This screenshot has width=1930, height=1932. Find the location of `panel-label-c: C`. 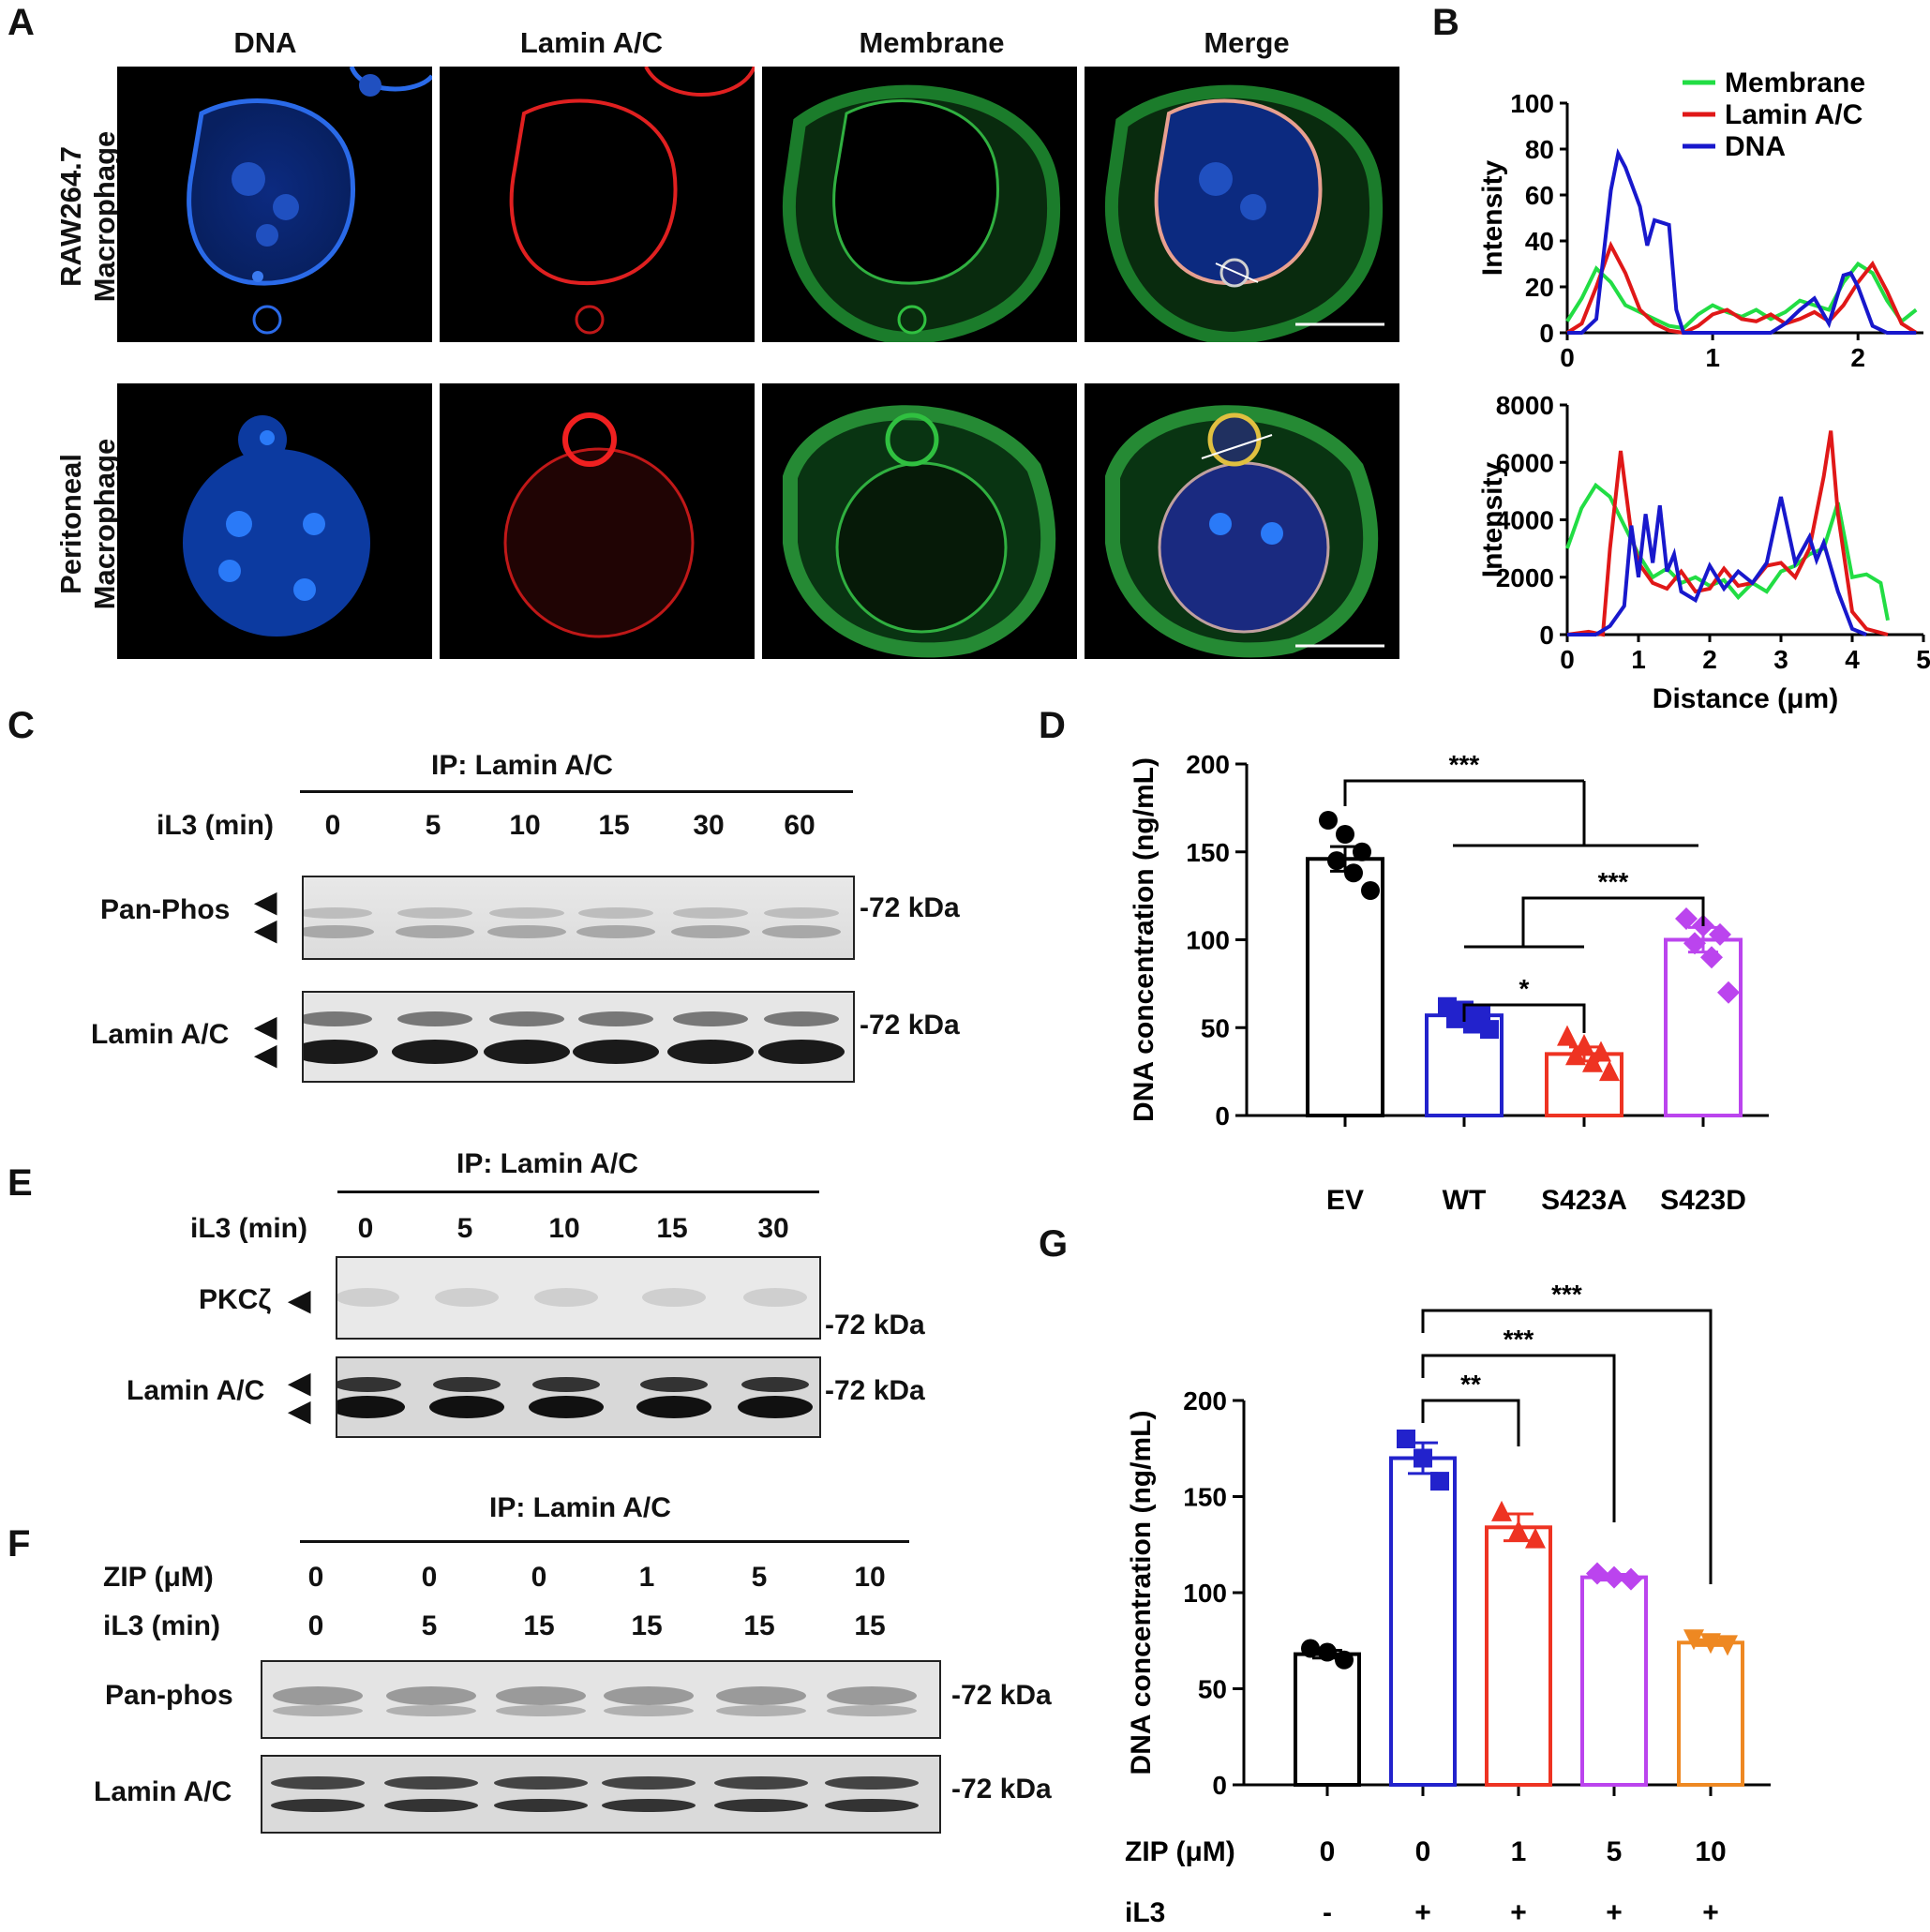

panel-label-c: C is located at coordinates (21, 726).